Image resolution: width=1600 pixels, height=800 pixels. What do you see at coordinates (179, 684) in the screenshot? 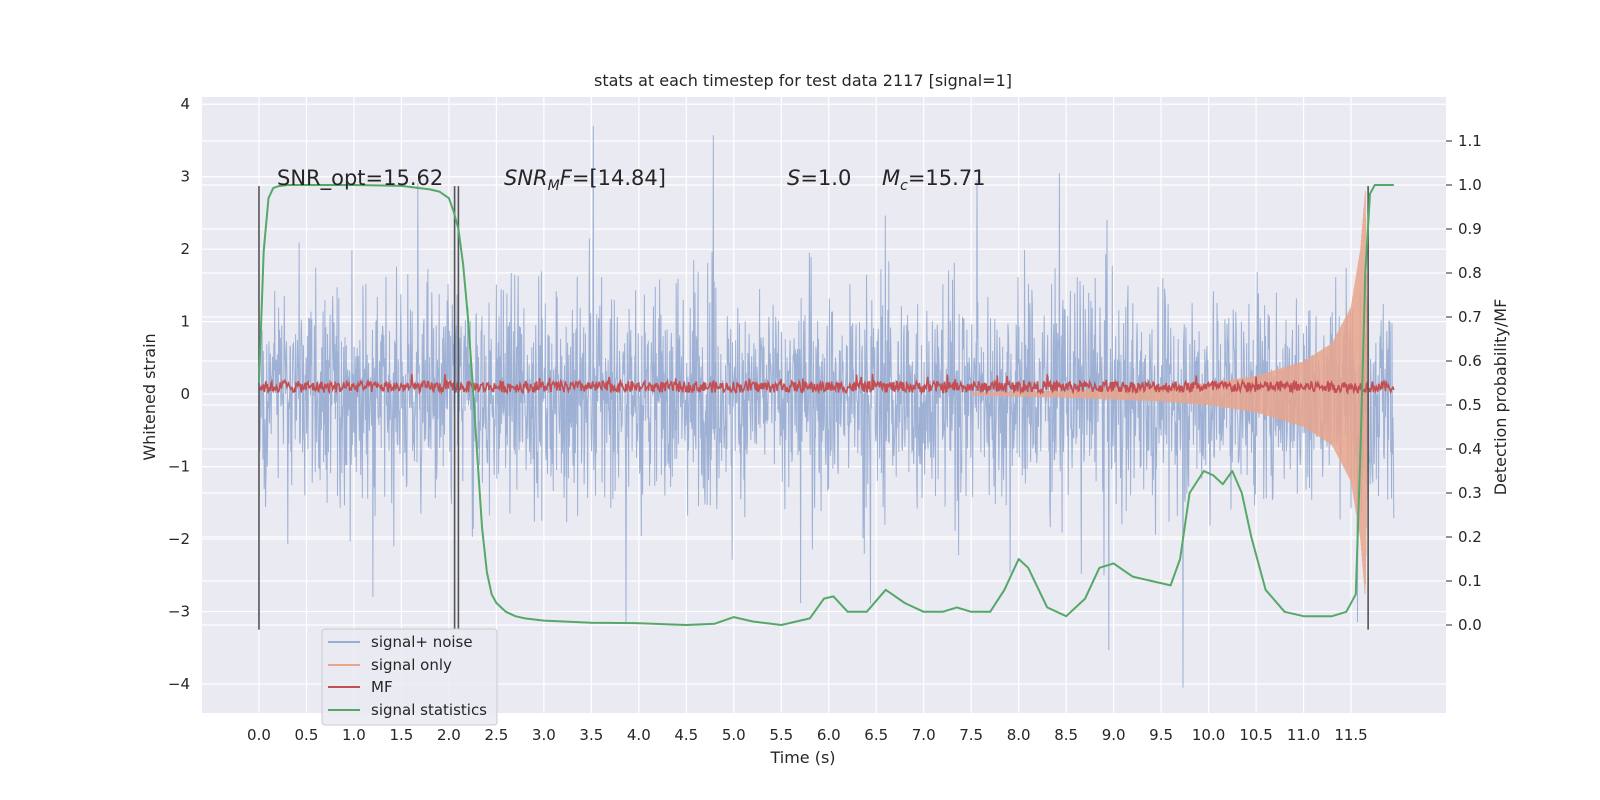
I see `y-tick-label: −4` at bounding box center [179, 684].